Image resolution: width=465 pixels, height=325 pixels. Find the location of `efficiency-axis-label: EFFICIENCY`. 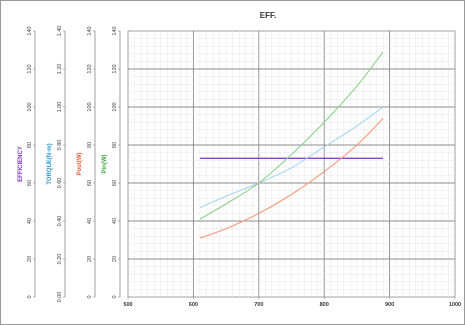

efficiency-axis-label: EFFICIENCY is located at coordinates (21, 164).